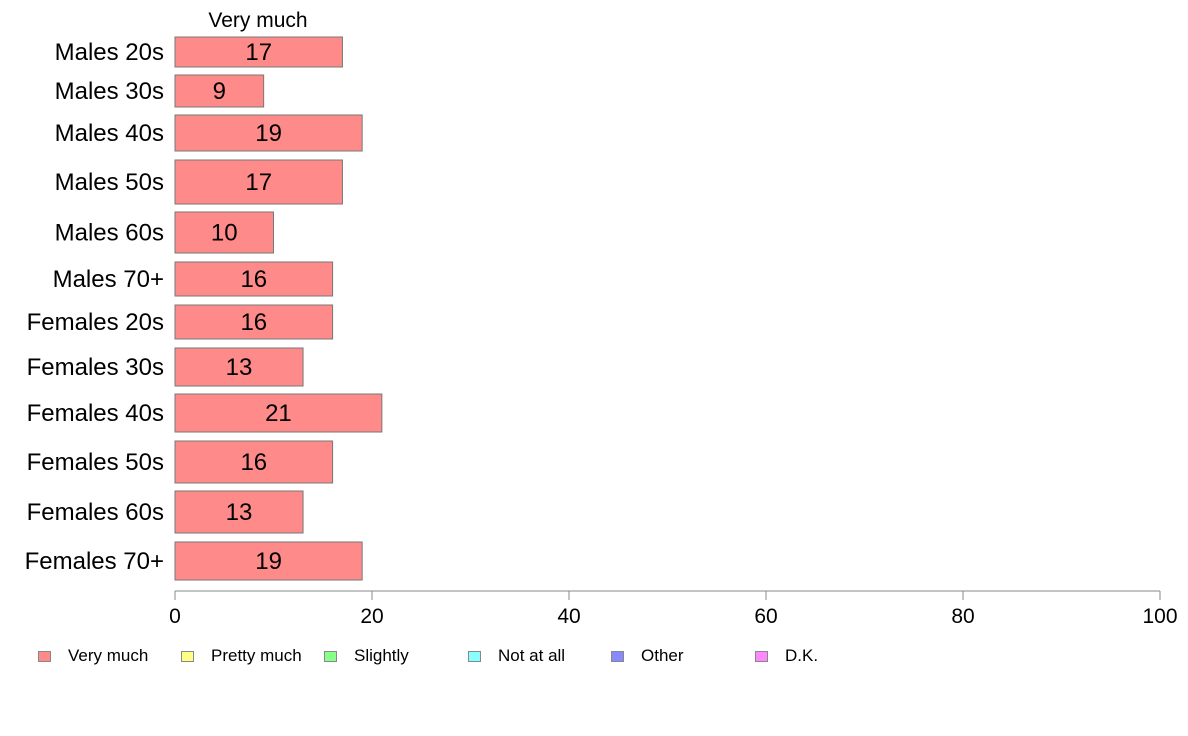 This screenshot has height=736, width=1188. Describe the element at coordinates (95, 462) in the screenshot. I see `category-label: Females 50s` at that location.